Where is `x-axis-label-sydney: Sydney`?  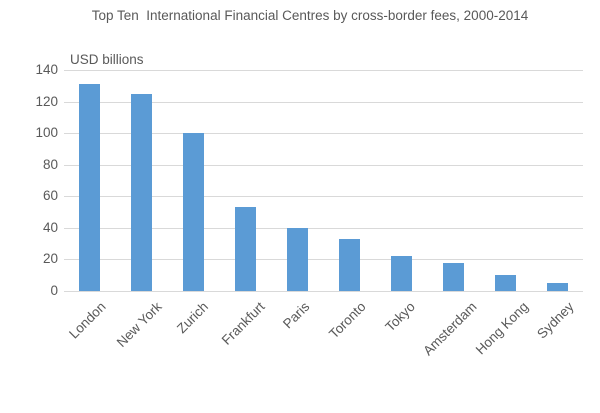
x-axis-label-sydney: Sydney is located at coordinates (555, 320).